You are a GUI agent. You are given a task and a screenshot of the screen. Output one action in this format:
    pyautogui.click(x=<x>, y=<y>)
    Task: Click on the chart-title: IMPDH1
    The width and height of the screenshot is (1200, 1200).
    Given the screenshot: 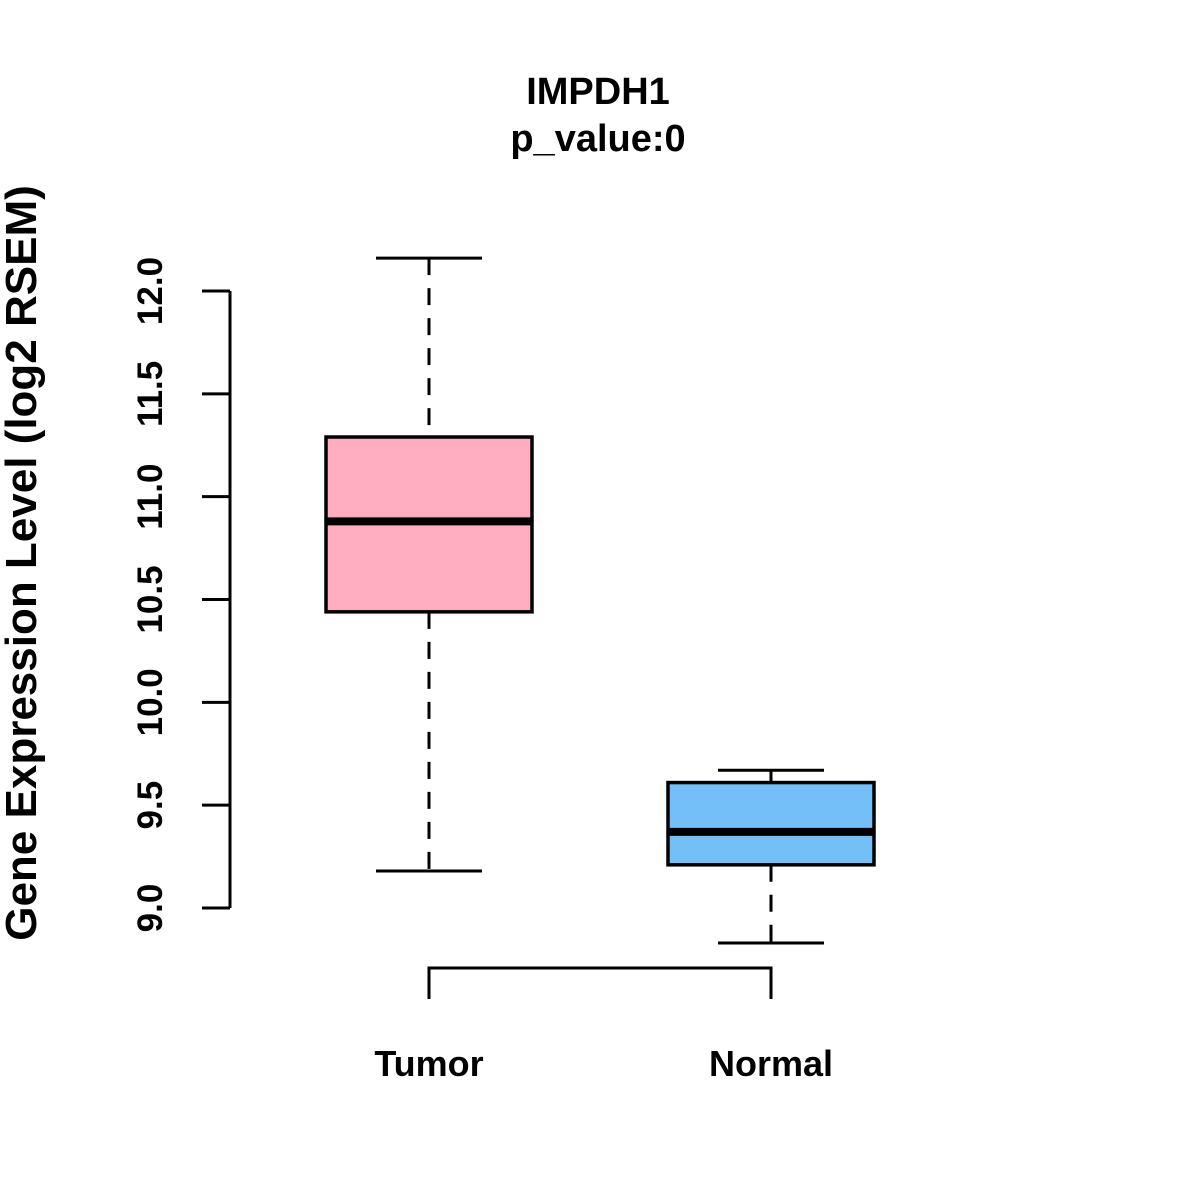 What is the action you would take?
    pyautogui.click(x=598, y=92)
    